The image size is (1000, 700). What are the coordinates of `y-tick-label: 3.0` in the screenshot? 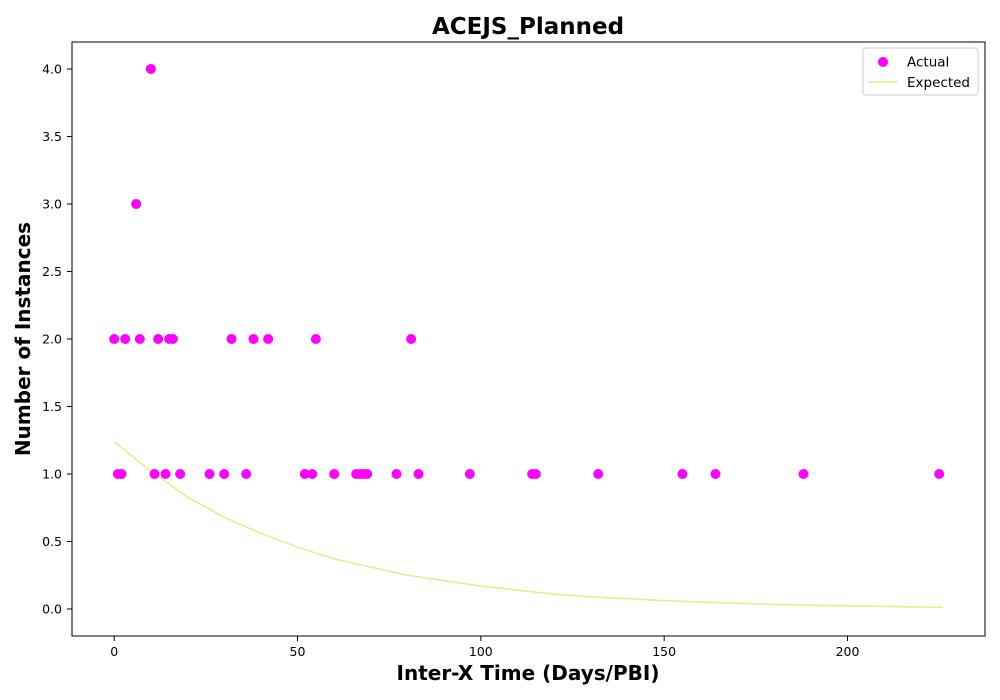 It's located at (52, 204).